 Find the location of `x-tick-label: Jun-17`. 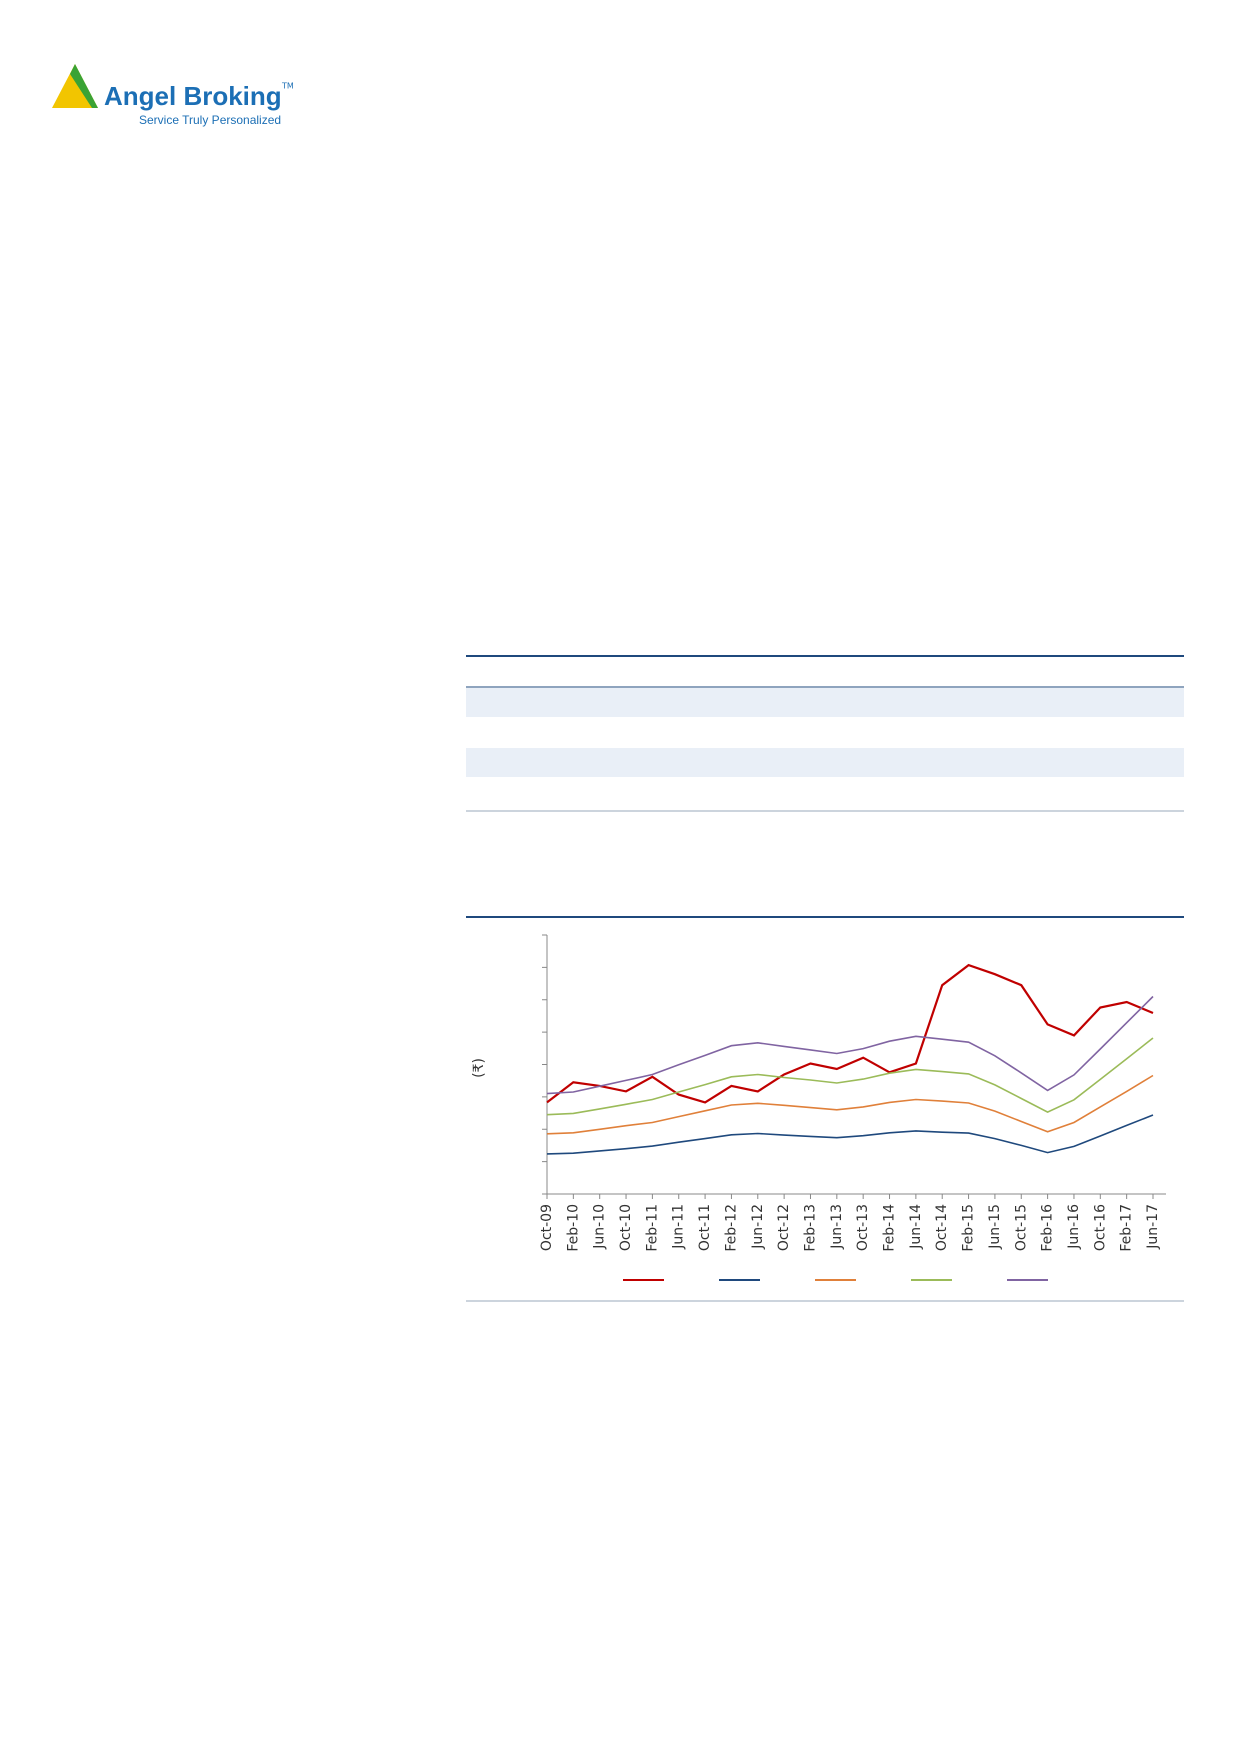

x-tick-label: Jun-17 is located at coordinates (1153, 1227).